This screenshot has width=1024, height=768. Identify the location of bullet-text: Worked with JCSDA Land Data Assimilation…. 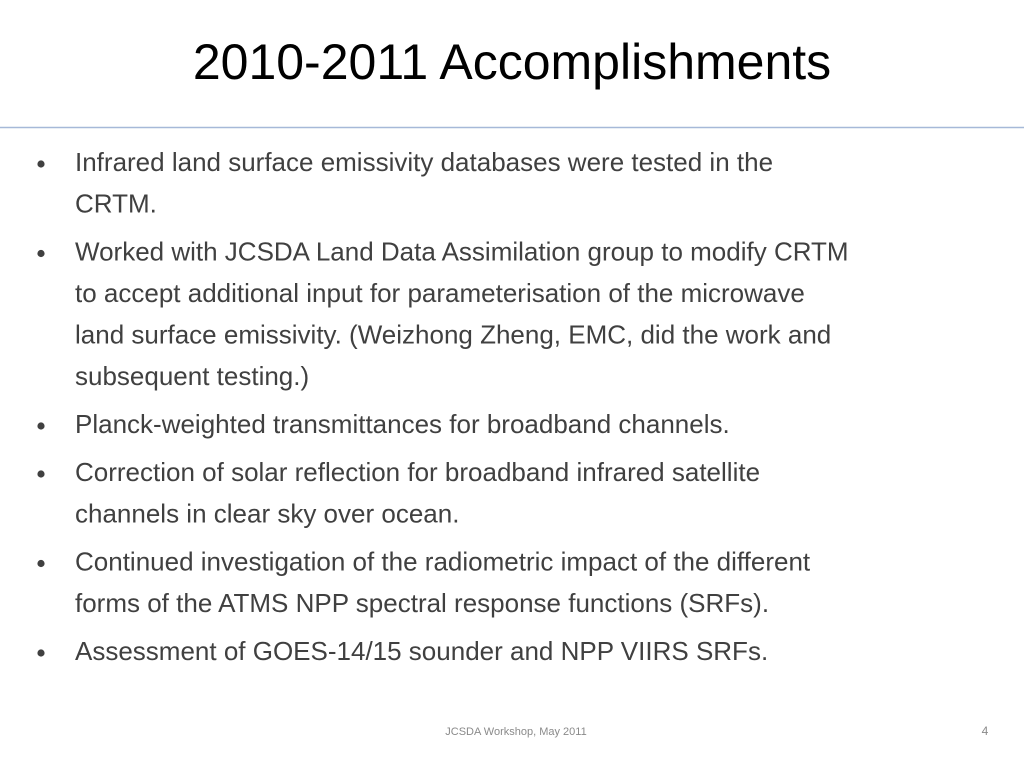
(462, 251).